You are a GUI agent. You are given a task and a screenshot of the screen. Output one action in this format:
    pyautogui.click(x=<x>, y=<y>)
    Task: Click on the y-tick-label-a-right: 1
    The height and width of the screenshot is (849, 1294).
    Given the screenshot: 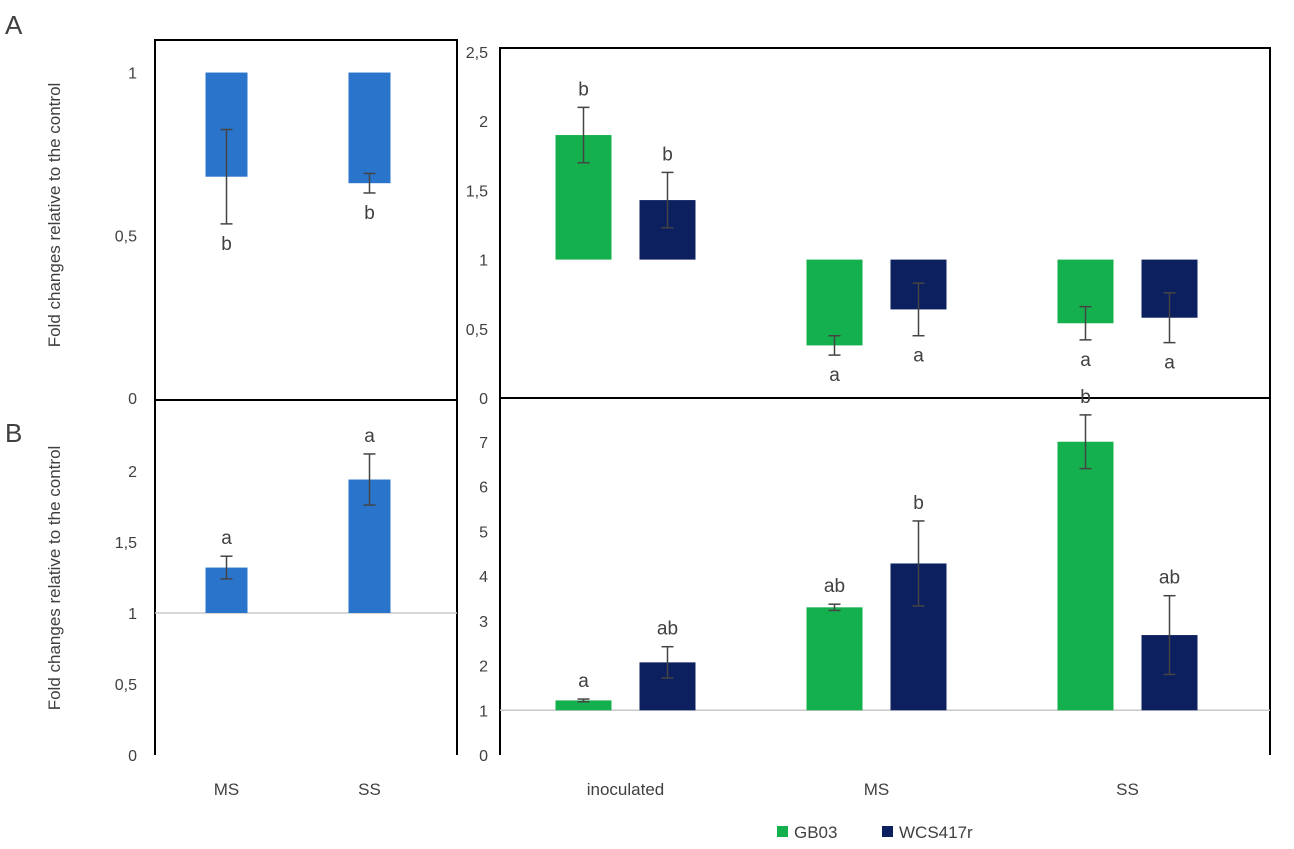 What is the action you would take?
    pyautogui.click(x=483, y=261)
    